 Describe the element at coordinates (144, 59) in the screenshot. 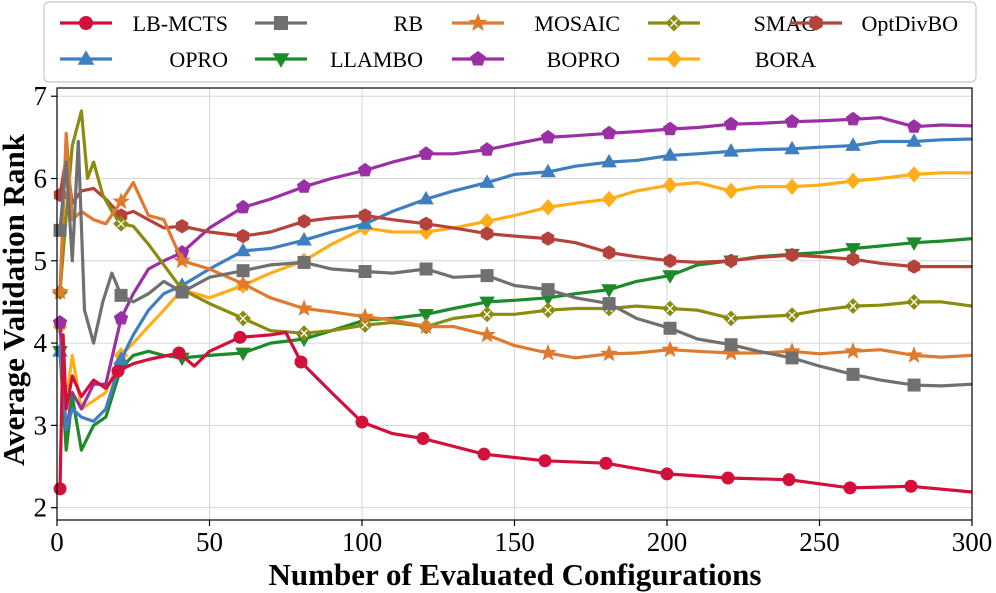

I see `legend-item-opro: OPRO` at that location.